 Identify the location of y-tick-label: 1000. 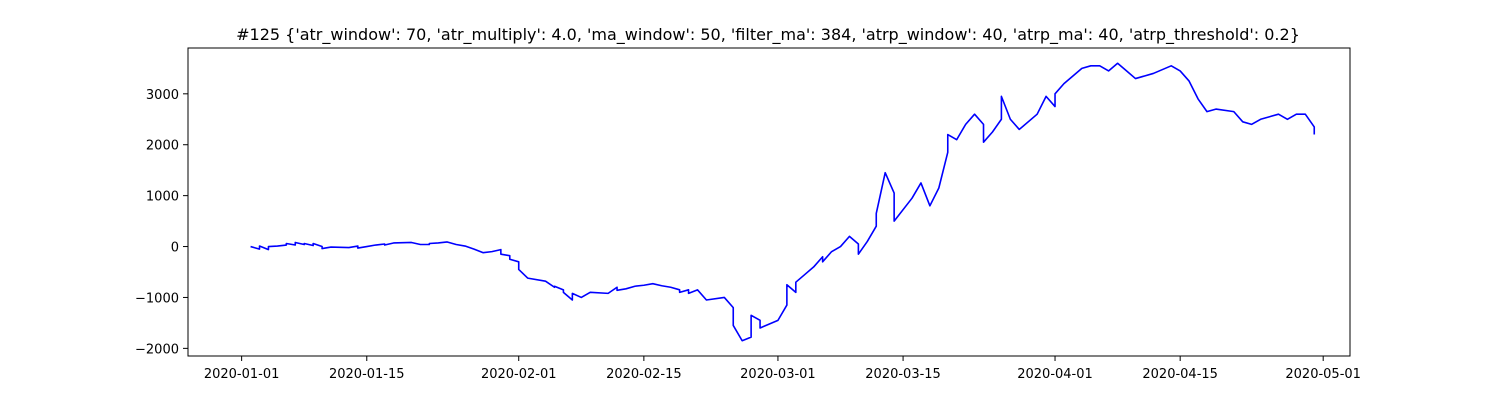
(162, 197).